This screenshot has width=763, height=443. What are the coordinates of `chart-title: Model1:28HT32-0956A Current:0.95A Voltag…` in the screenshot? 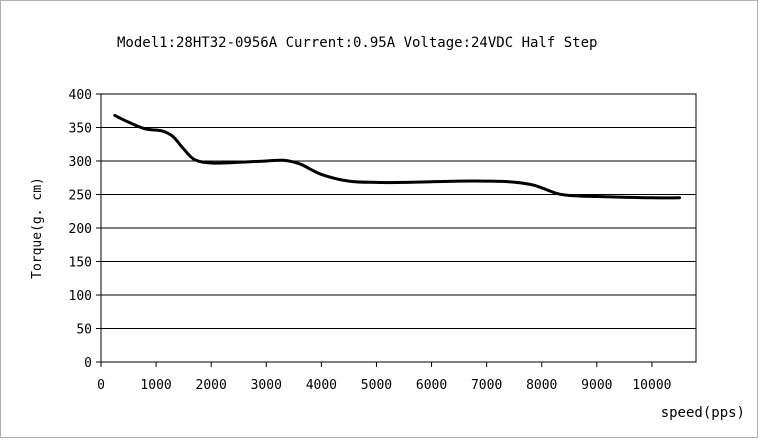 It's located at (357, 43).